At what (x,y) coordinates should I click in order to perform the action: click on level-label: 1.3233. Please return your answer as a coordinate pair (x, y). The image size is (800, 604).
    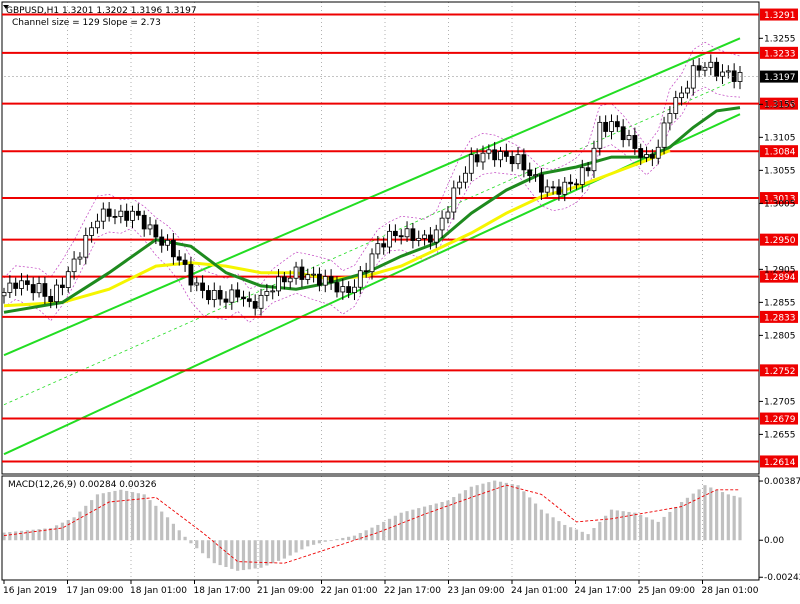
    Looking at the image, I should click on (780, 54).